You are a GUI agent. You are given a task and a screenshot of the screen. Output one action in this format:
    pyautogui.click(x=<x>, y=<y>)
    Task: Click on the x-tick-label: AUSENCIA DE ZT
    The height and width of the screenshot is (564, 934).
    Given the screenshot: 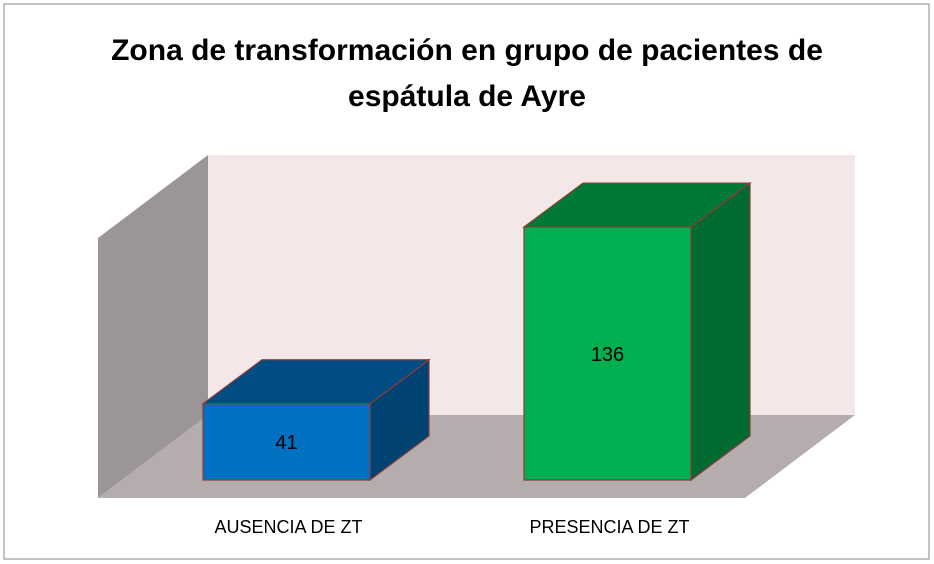 What is the action you would take?
    pyautogui.click(x=288, y=527)
    